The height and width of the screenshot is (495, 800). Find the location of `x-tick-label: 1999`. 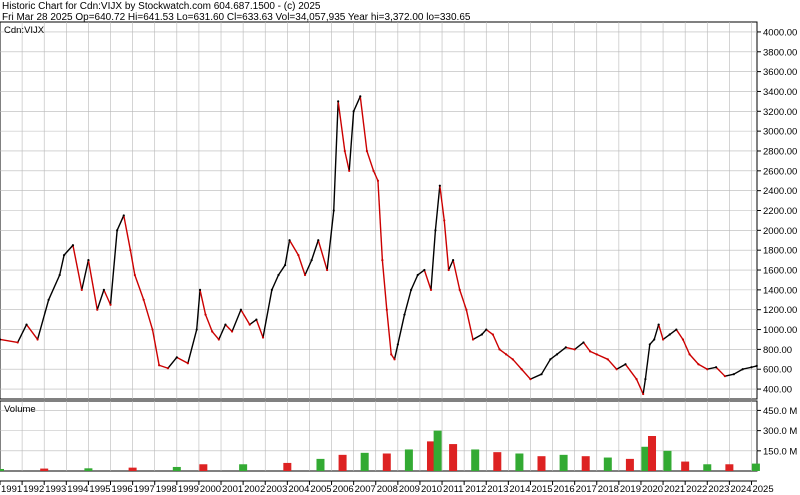

x-tick-label: 1999 is located at coordinates (188, 489).